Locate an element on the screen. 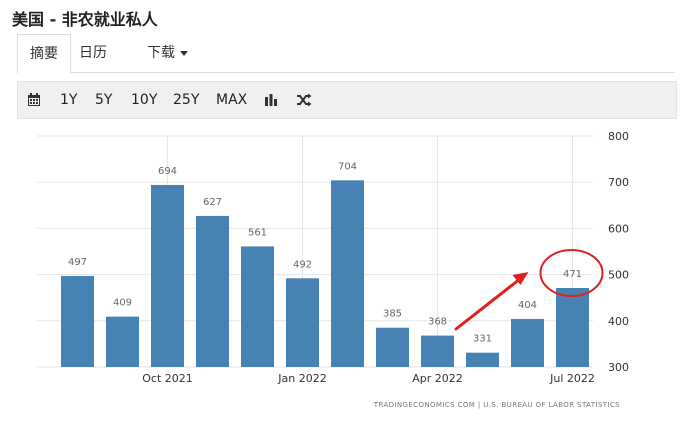  chart-annotation is located at coordinates (529, 289).